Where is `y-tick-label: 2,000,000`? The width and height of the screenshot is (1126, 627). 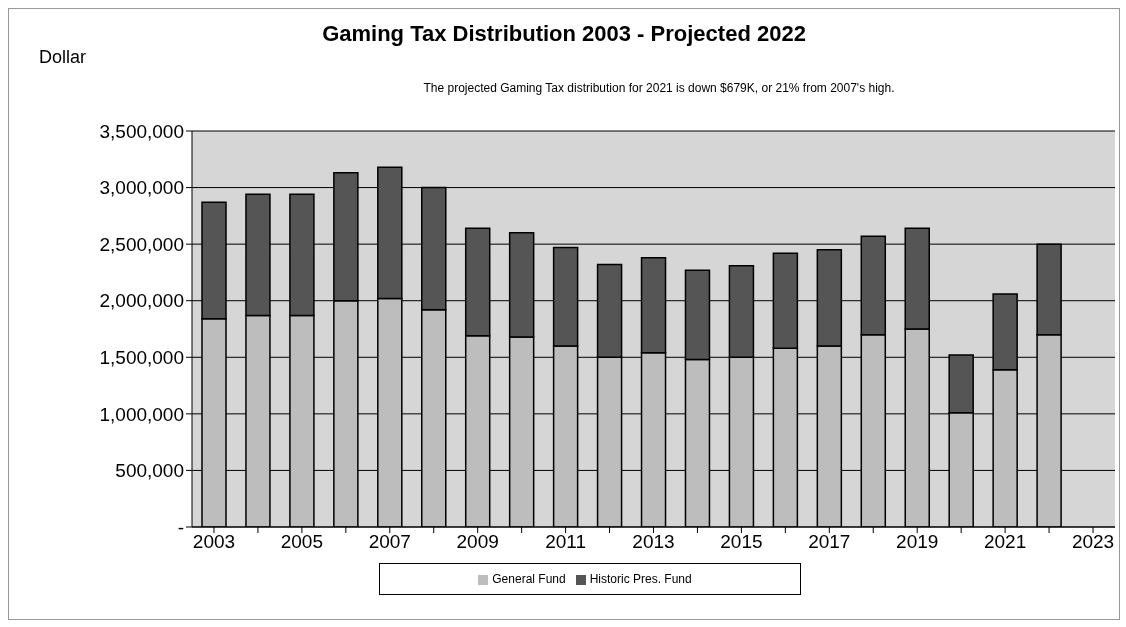
y-tick-label: 2,000,000 is located at coordinates (141, 301).